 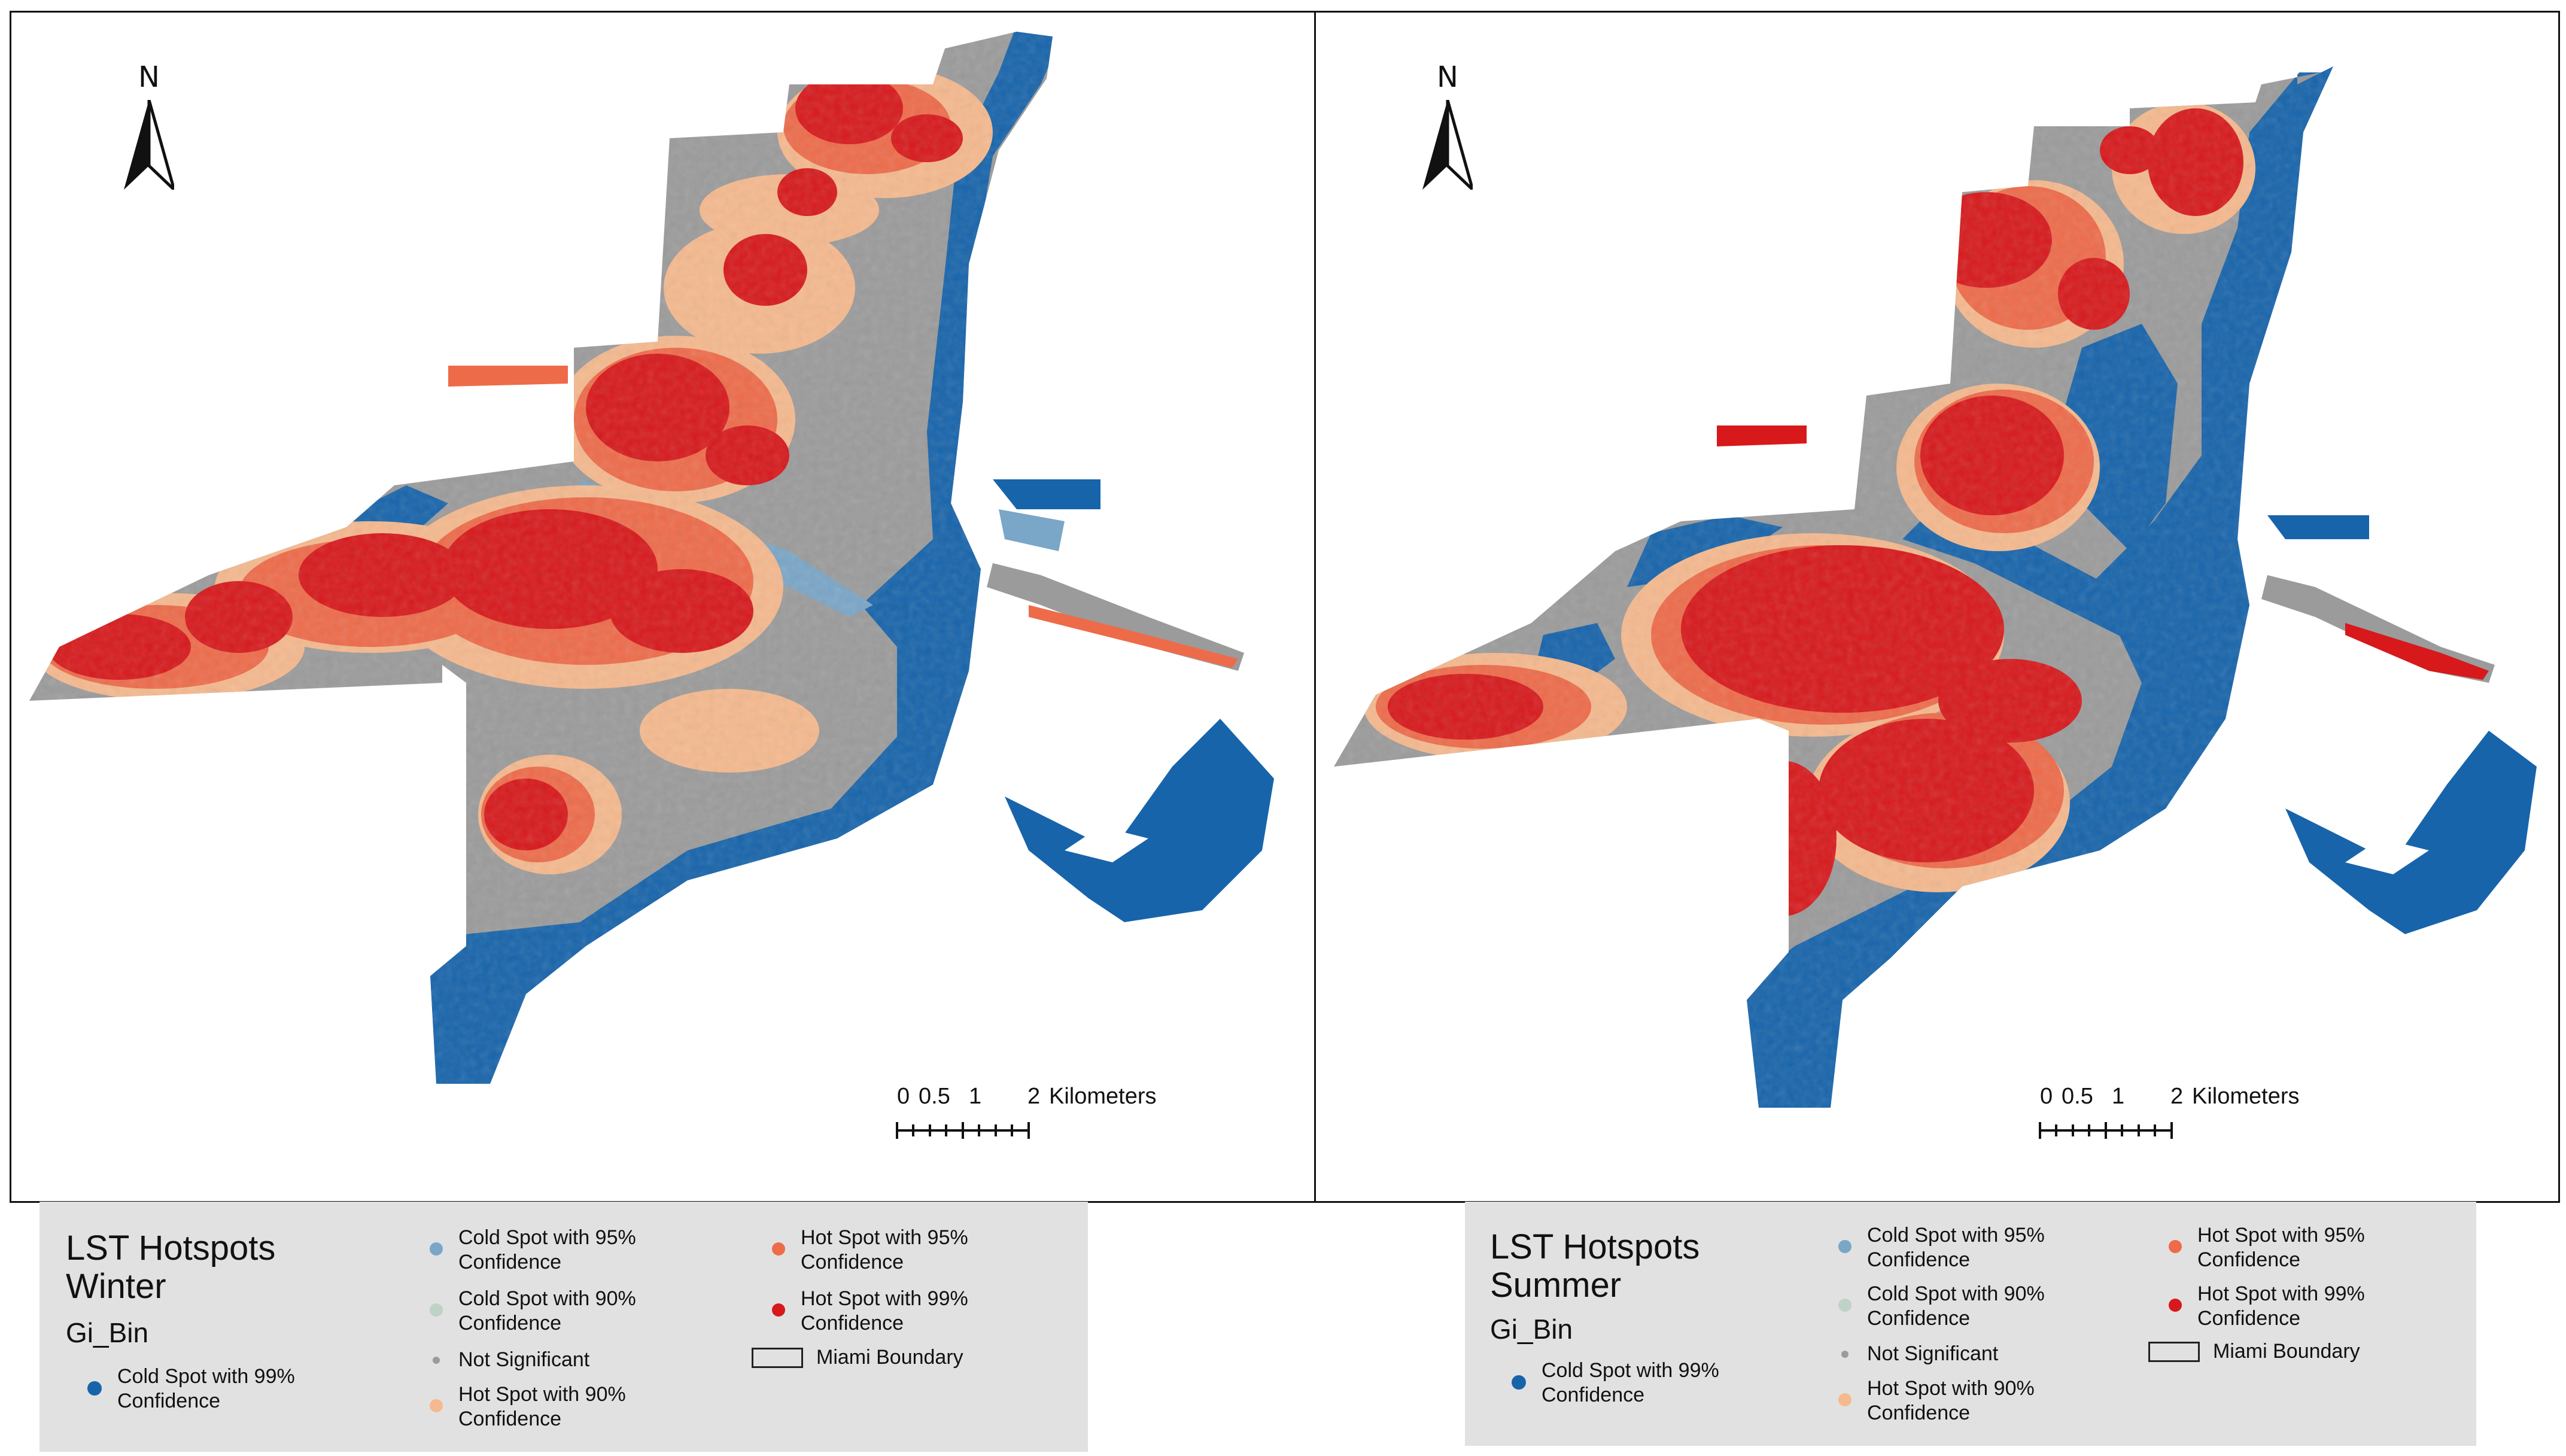 I want to click on summer-north-arrow: N, so click(x=1447, y=126).